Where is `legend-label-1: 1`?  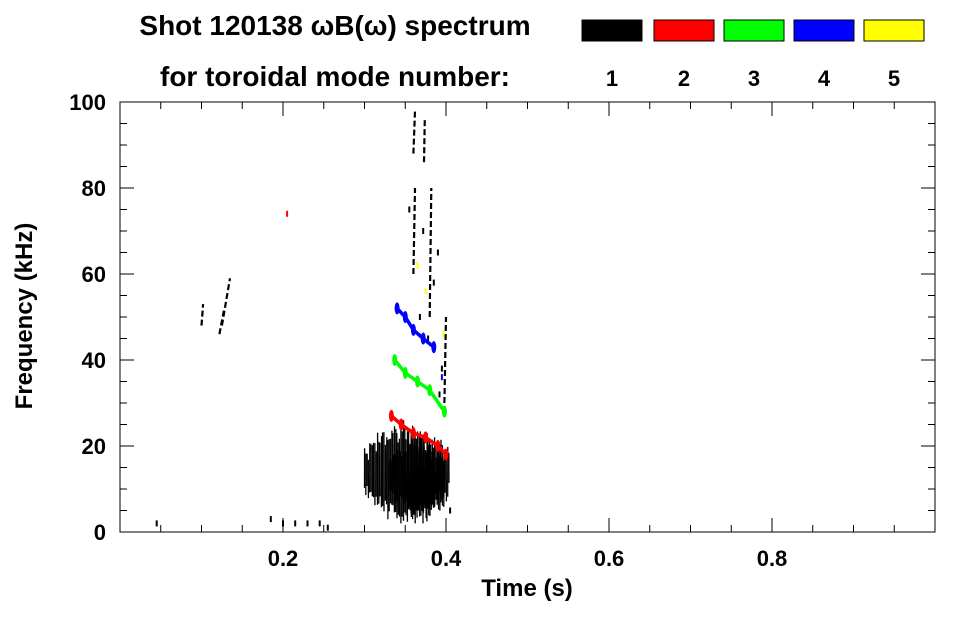
legend-label-1: 1 is located at coordinates (612, 78).